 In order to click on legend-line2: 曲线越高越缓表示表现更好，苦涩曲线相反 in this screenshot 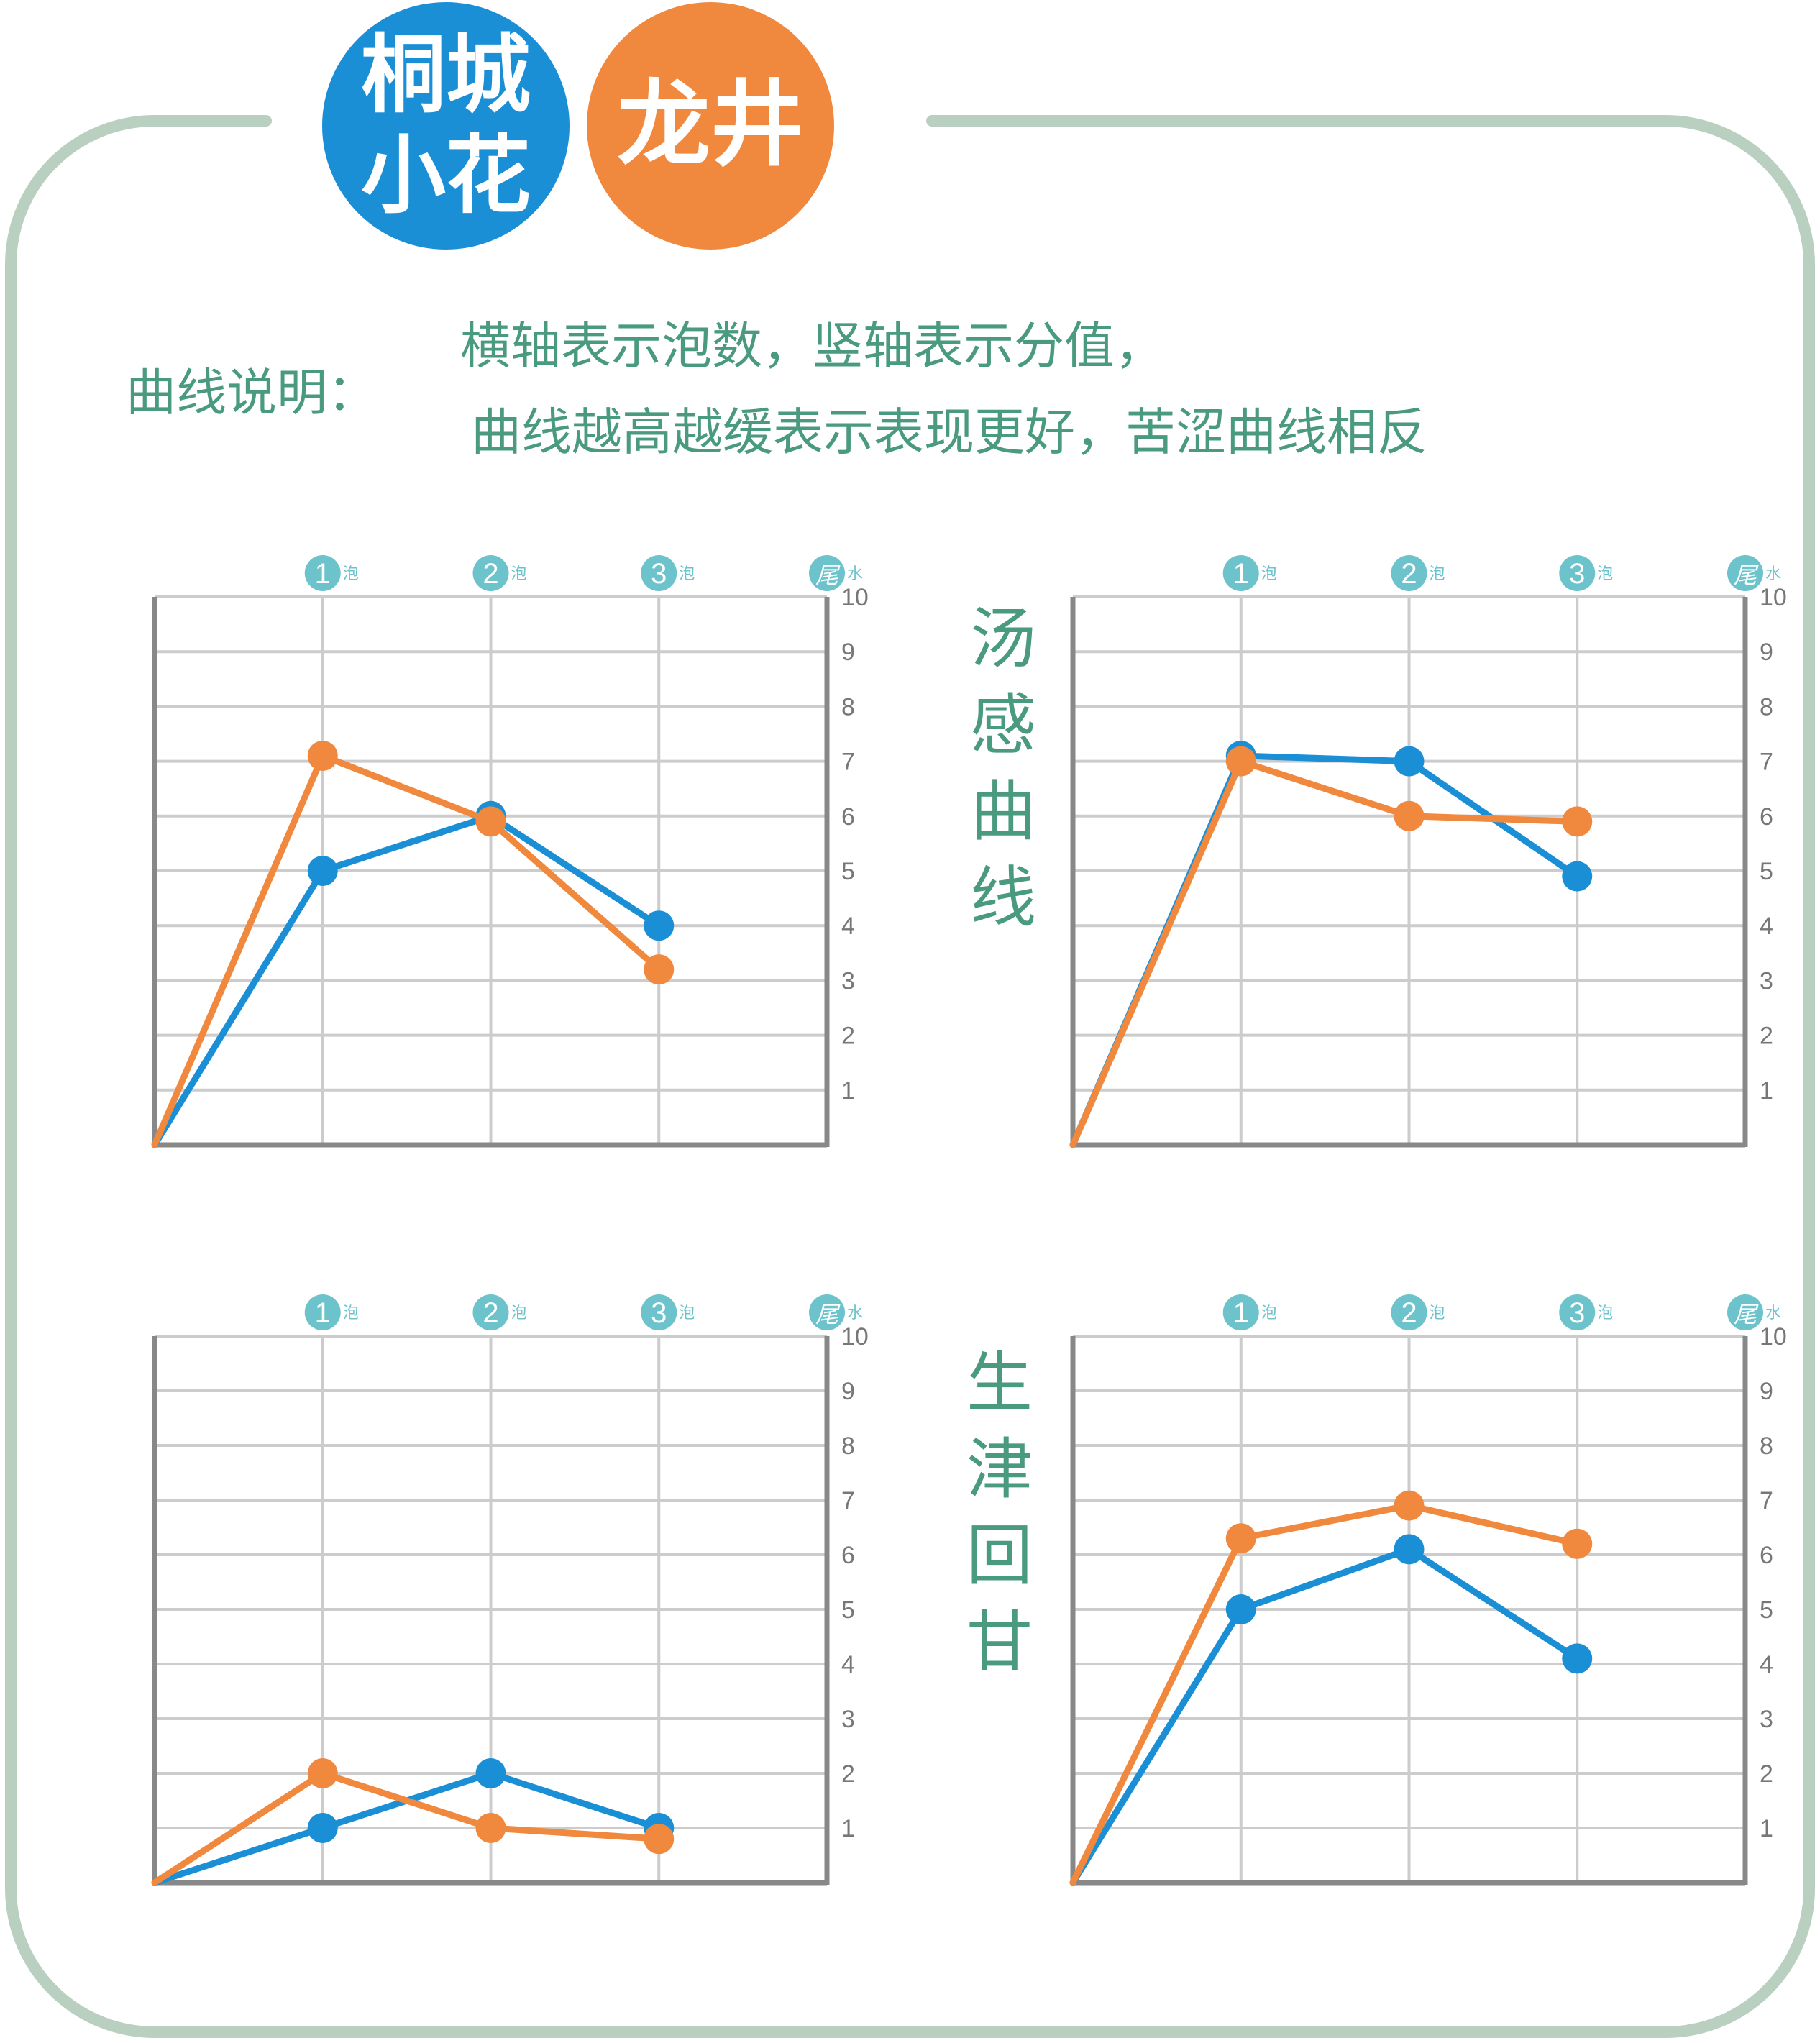, I will do `click(949, 432)`.